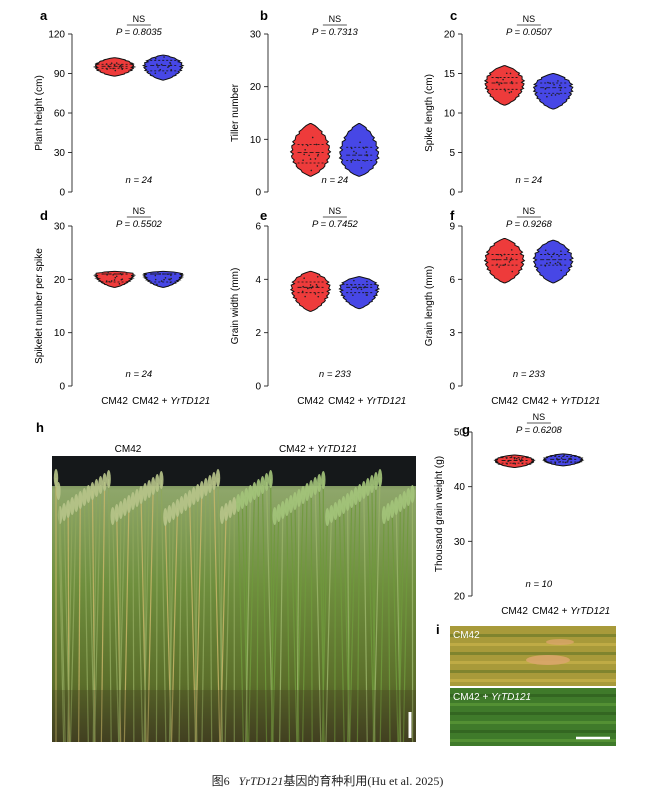 This screenshot has height=800, width=655. Describe the element at coordinates (539, 417) in the screenshot. I see `significance-label: NS` at that location.